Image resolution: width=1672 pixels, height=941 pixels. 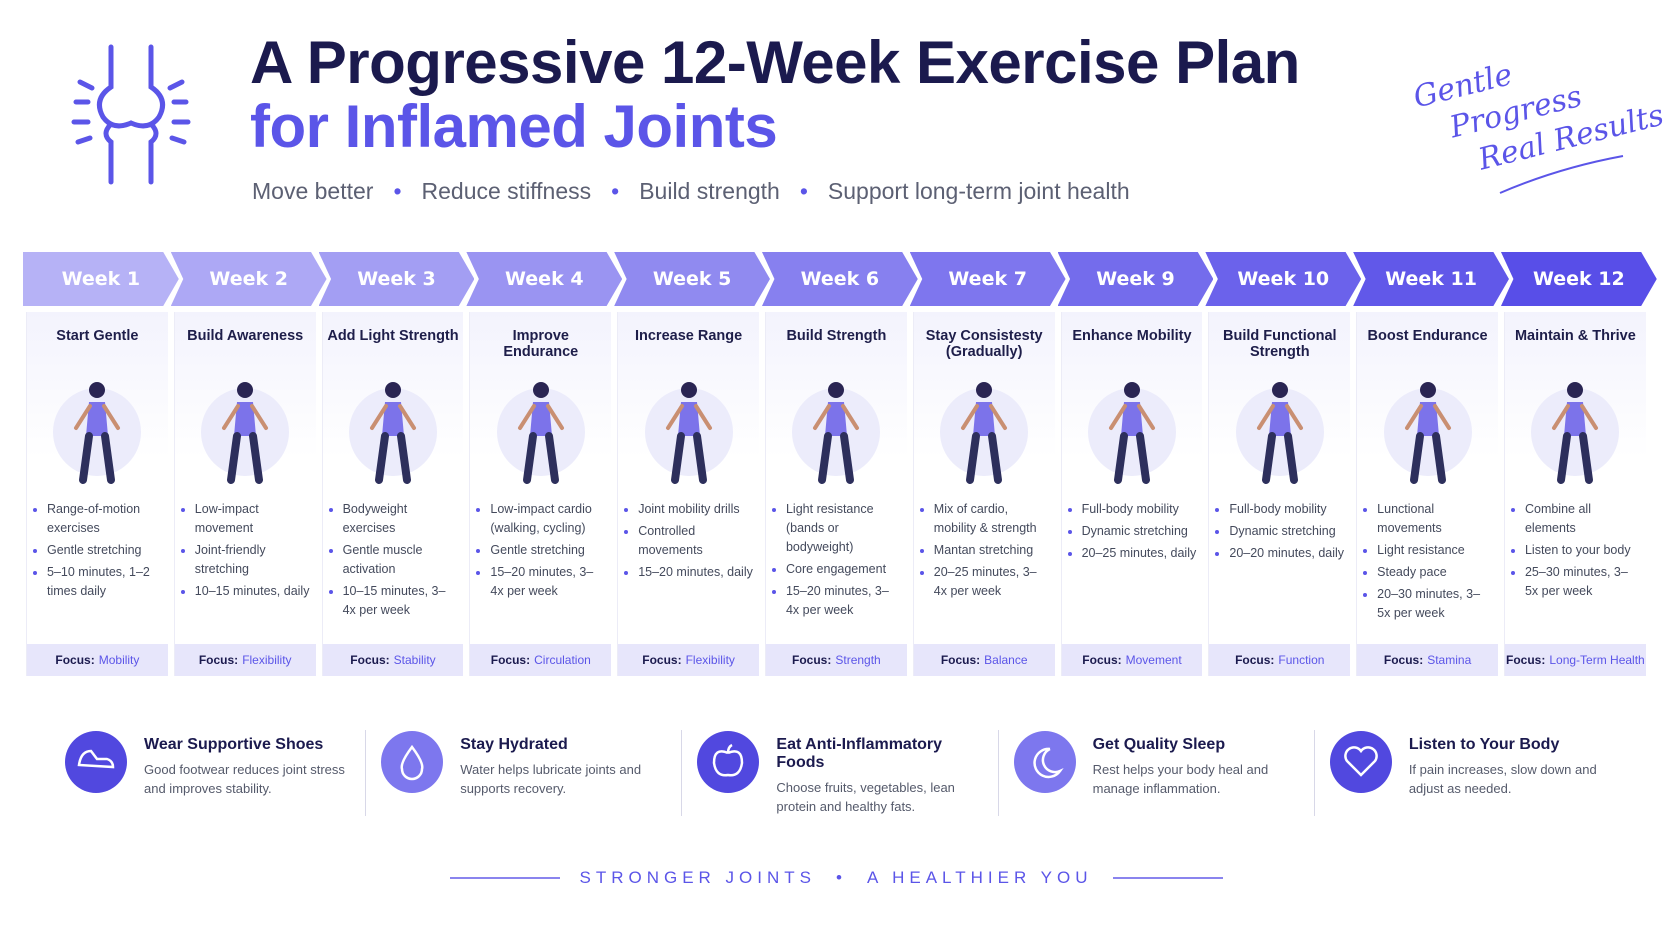 I want to click on footer-text: A HEALTHIER YOU, so click(x=979, y=877).